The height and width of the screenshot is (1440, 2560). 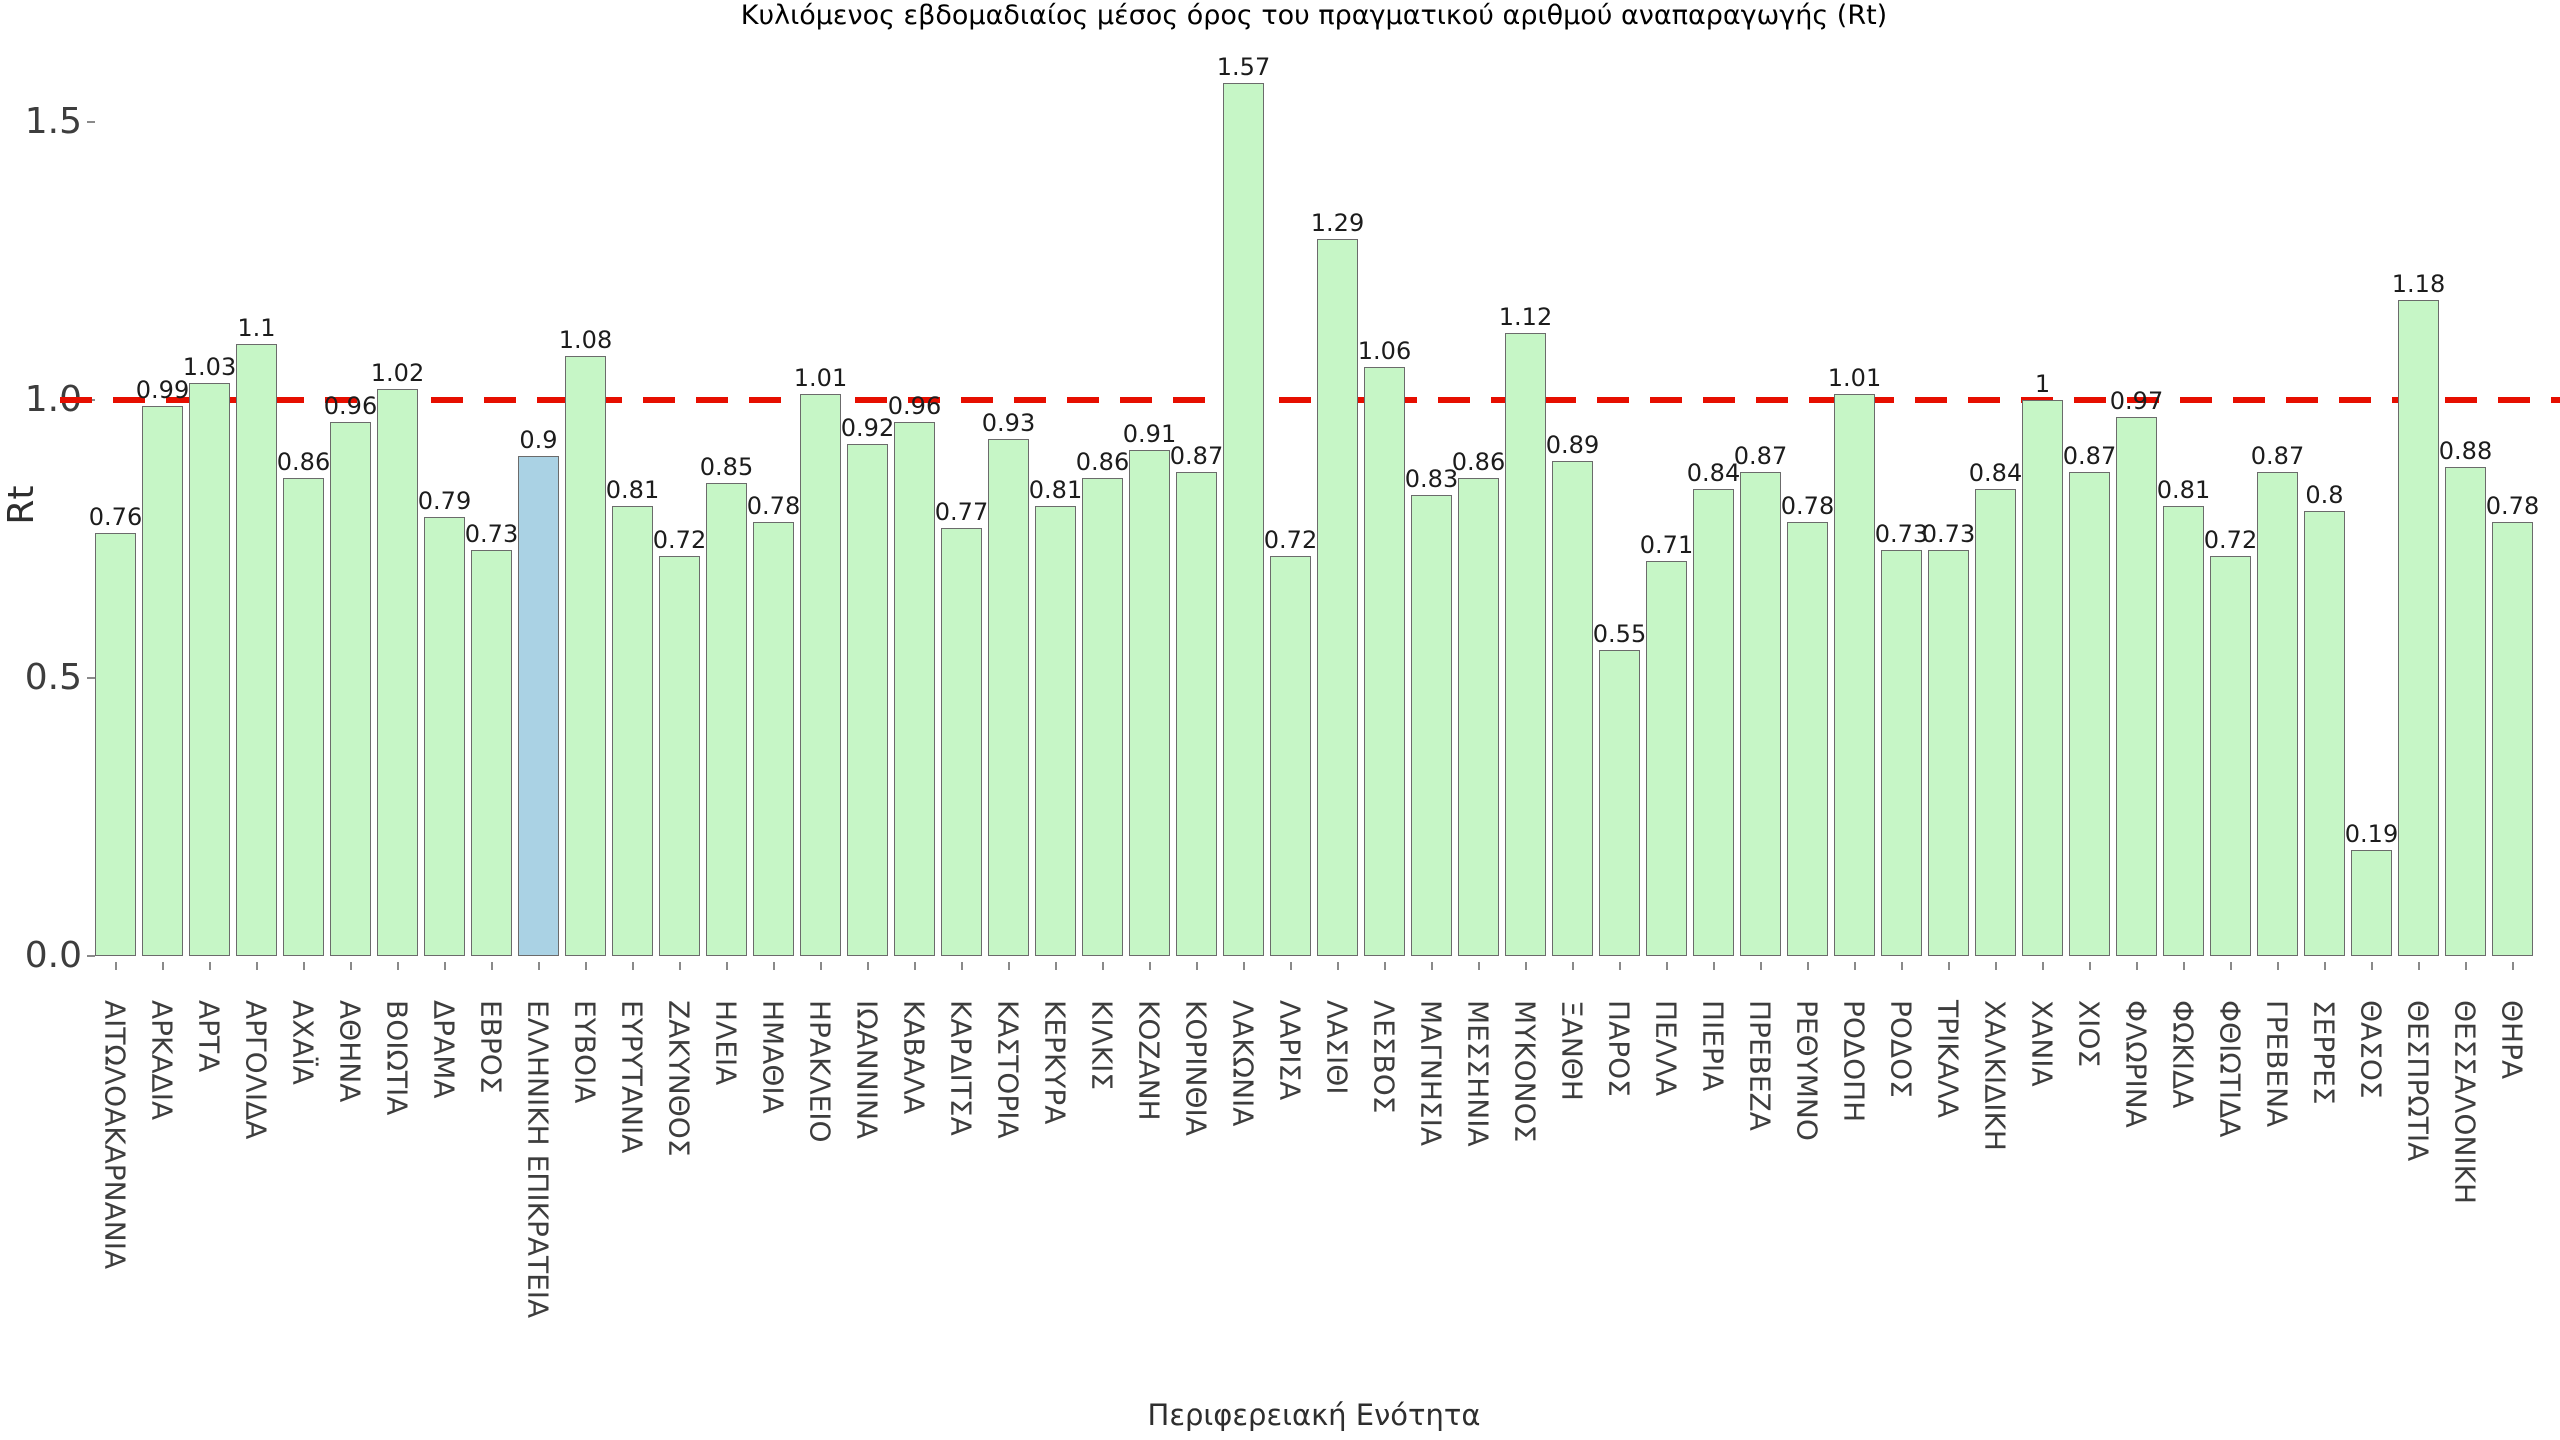 I want to click on x-tick-label: ΛΑΣΙΘΙ, so click(x=1337, y=1047).